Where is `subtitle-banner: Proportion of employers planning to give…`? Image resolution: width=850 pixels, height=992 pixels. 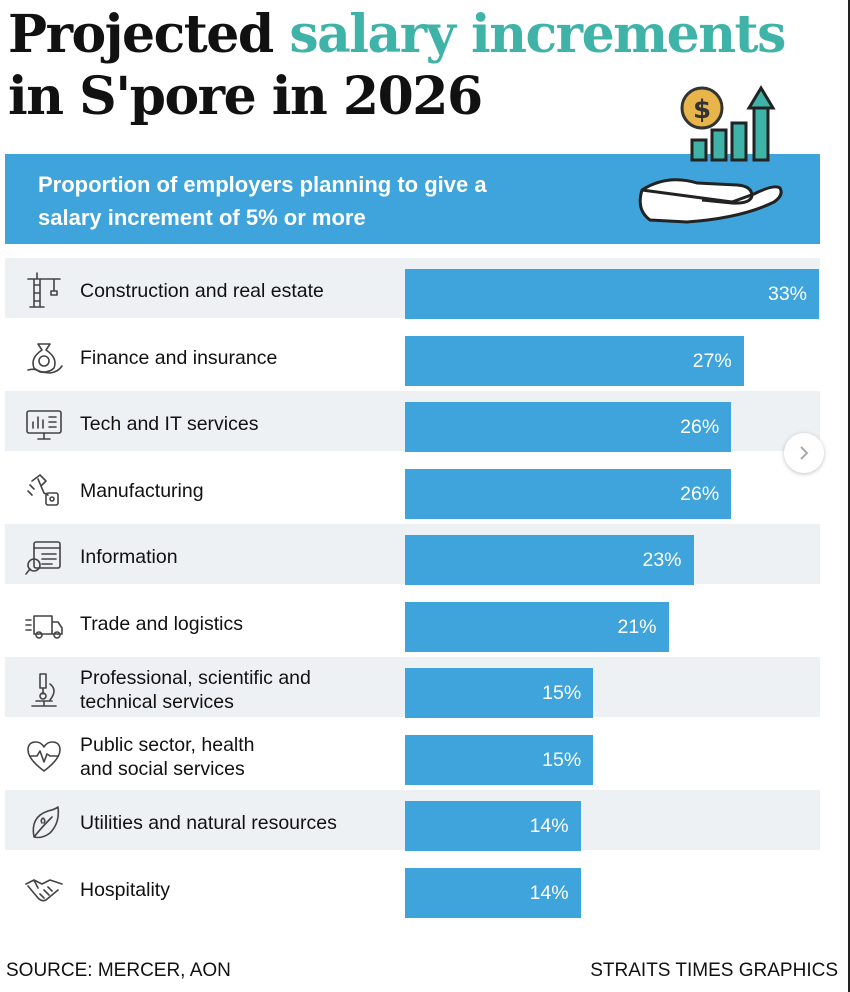
subtitle-banner: Proportion of employers planning to give… is located at coordinates (412, 199).